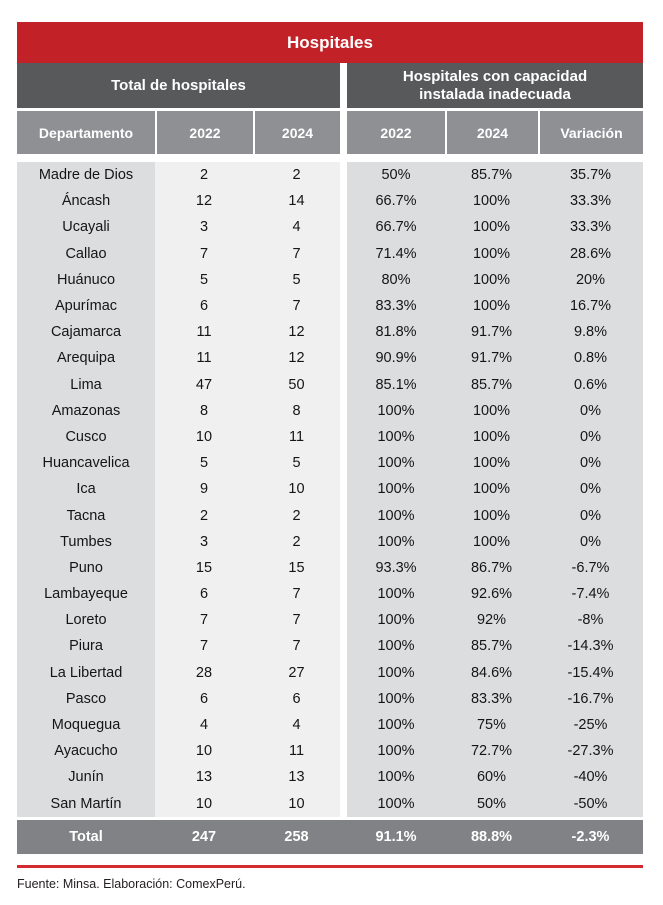  What do you see at coordinates (86, 594) in the screenshot?
I see `cell-departamento: Lambayeque` at bounding box center [86, 594].